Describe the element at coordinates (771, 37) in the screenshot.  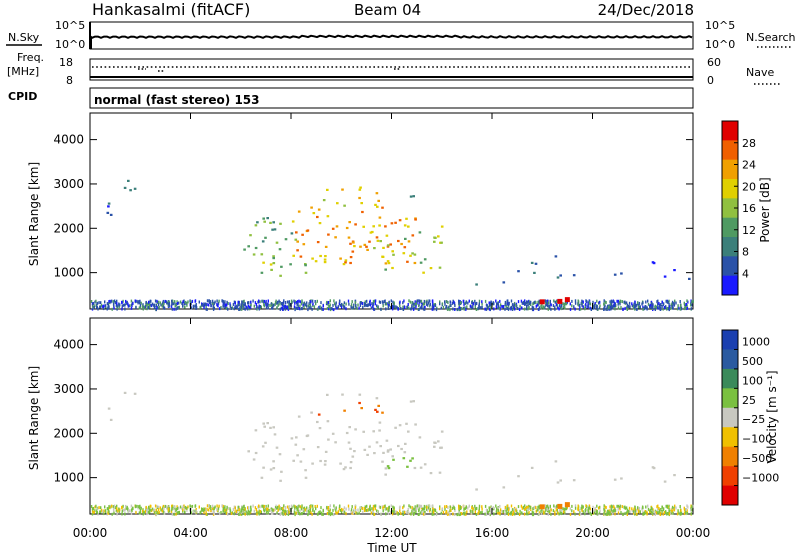
I see `noise-right-label: N.Search` at that location.